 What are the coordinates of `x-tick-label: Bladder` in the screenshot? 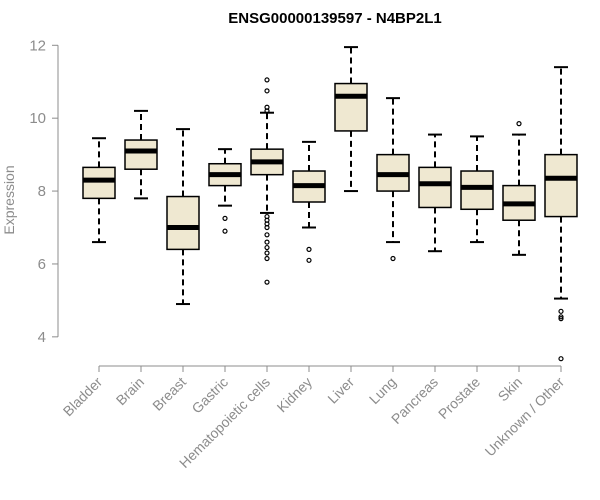 It's located at (83, 397).